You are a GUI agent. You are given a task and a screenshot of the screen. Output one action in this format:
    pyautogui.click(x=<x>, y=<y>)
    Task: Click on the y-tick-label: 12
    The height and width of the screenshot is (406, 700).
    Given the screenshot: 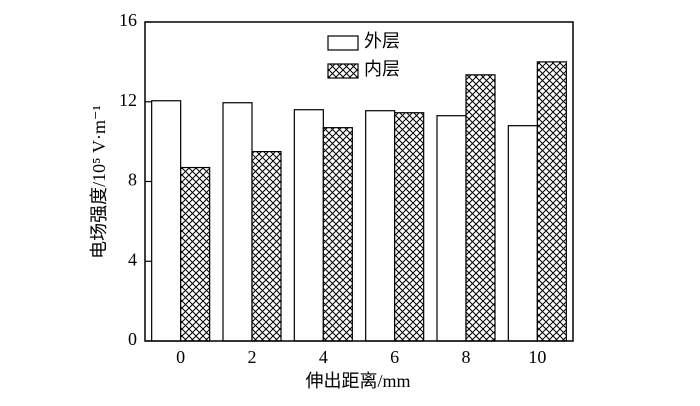 What is the action you would take?
    pyautogui.click(x=128, y=100)
    